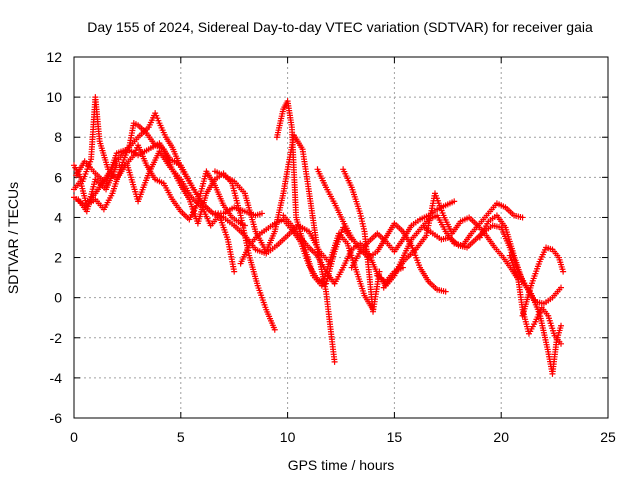 The height and width of the screenshot is (480, 640). Describe the element at coordinates (288, 437) in the screenshot. I see `x-tick-label: 10` at that location.